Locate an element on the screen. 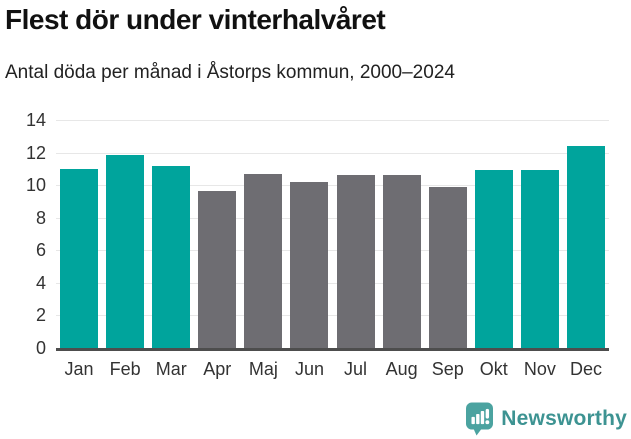 Image resolution: width=631 pixels, height=439 pixels. x-tick-label-okt: Okt is located at coordinates (493, 369).